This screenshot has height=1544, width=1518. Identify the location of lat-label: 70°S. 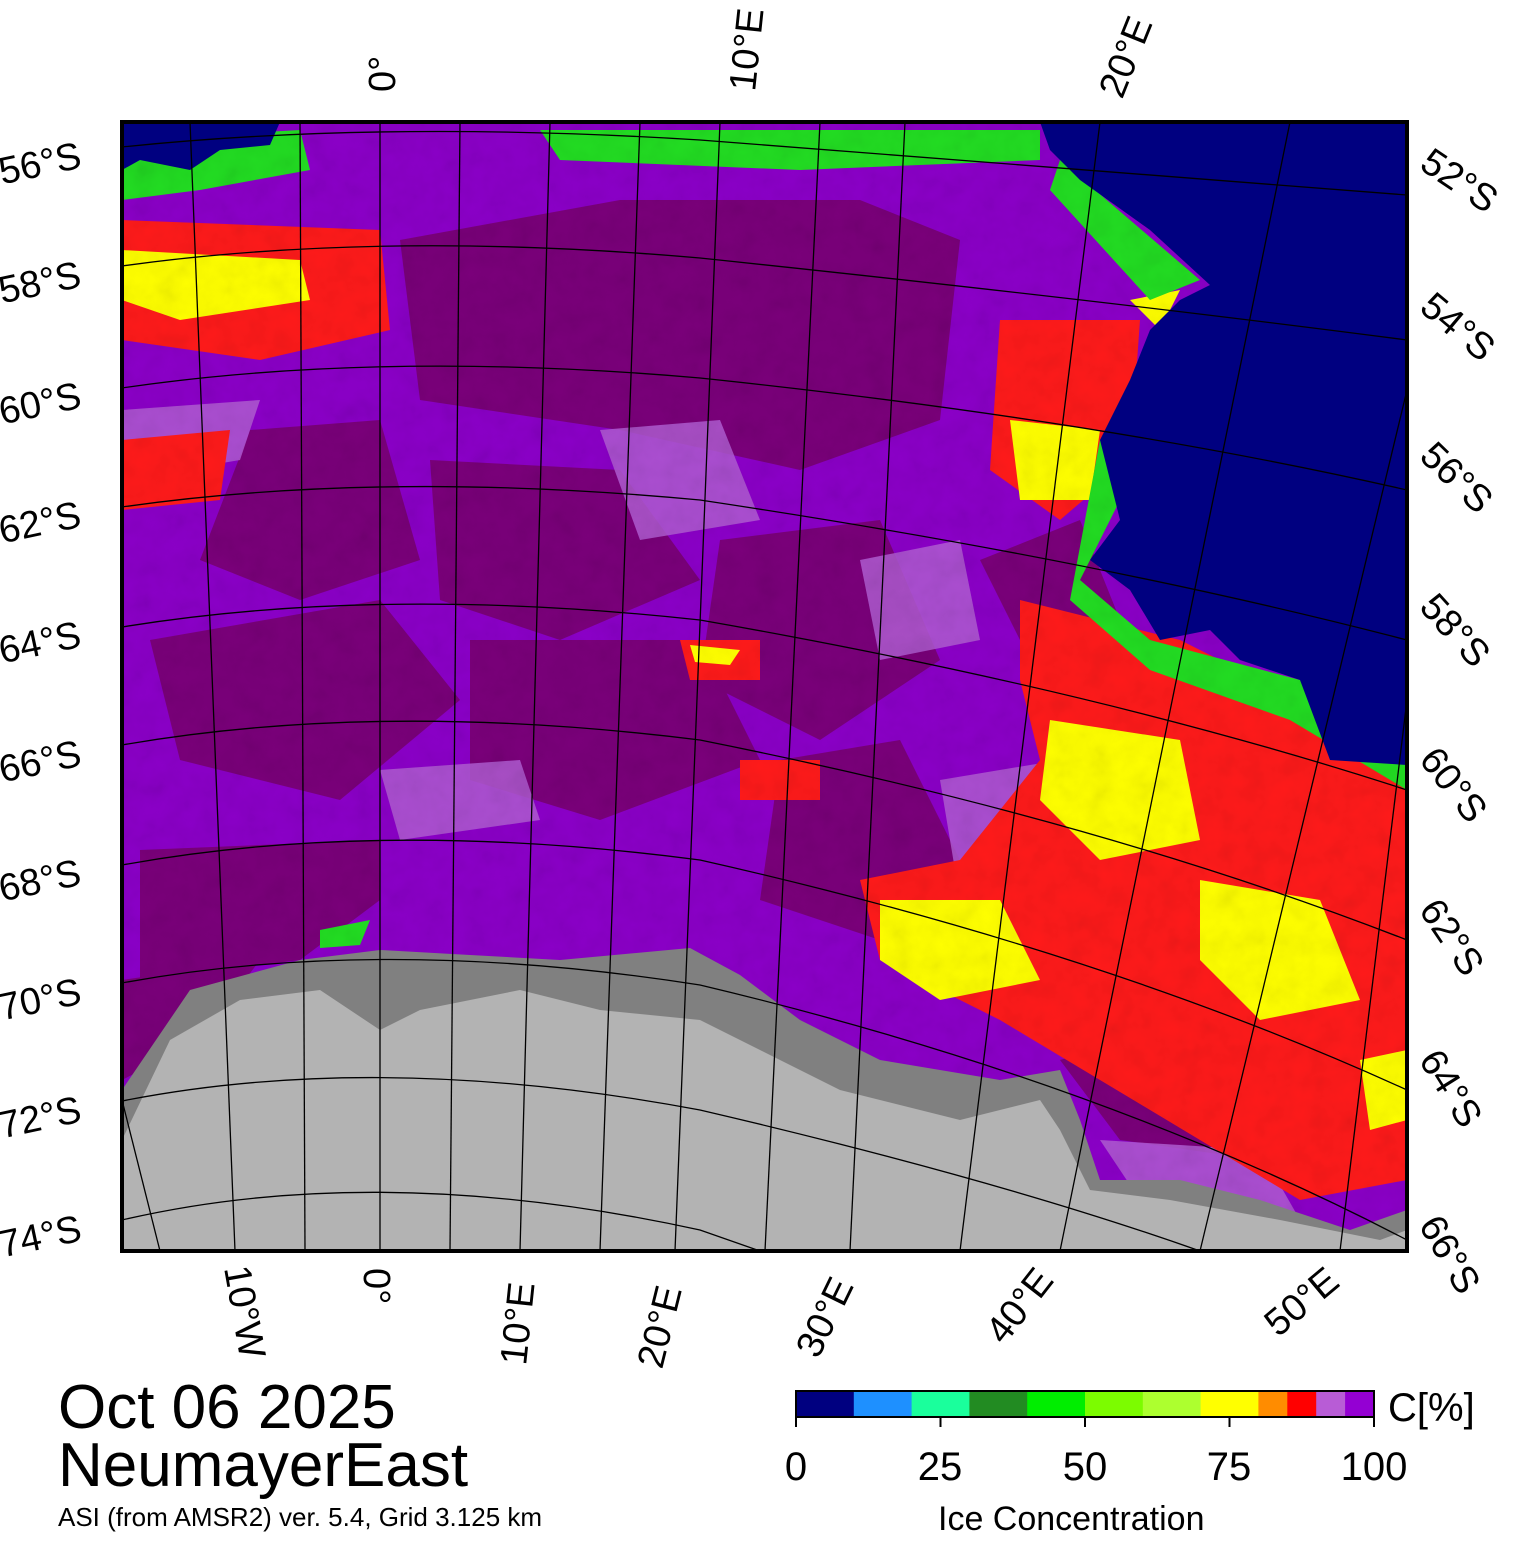
(42, 1000).